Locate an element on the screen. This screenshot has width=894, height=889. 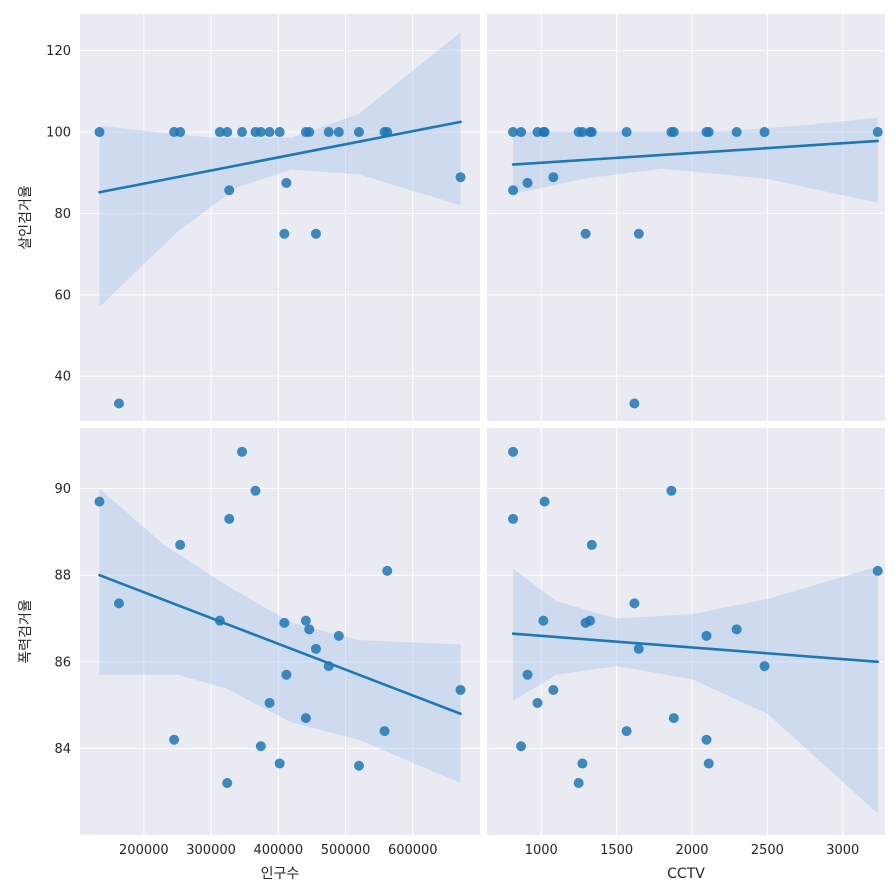
panel-1-1-confidence-band is located at coordinates (695, 690).